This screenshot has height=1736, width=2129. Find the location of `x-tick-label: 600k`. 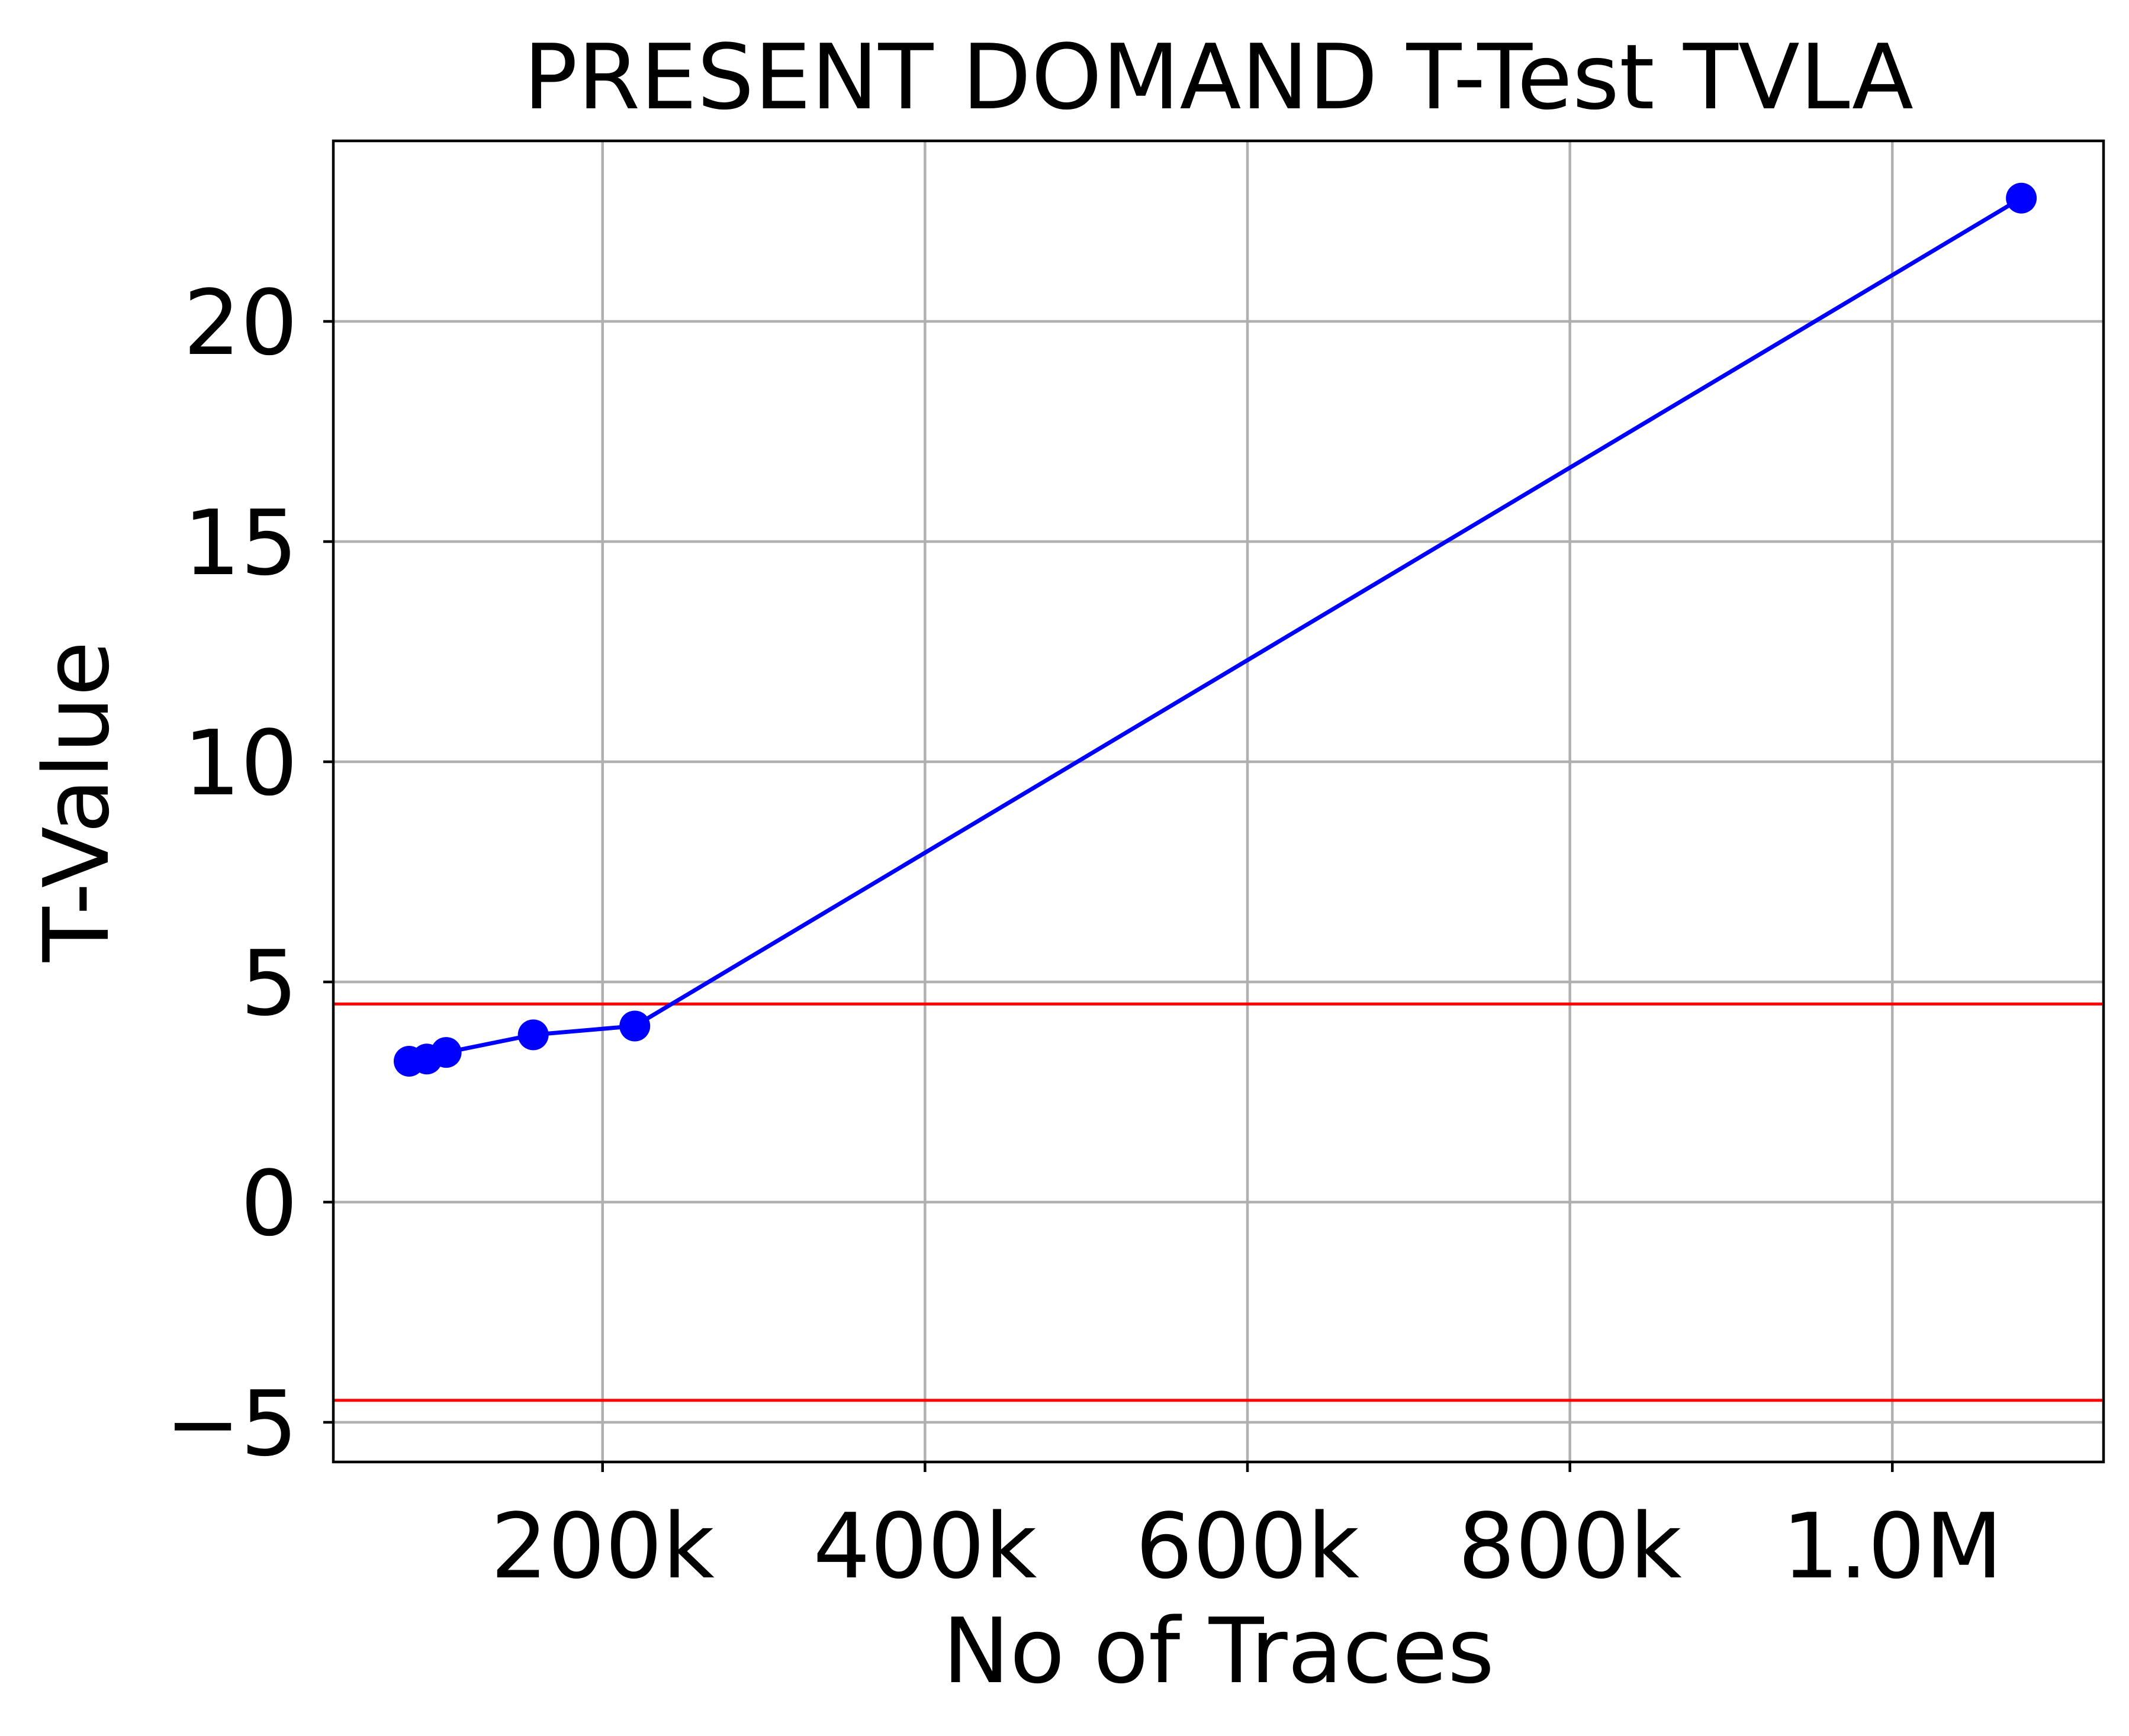

x-tick-label: 600k is located at coordinates (1247, 1546).